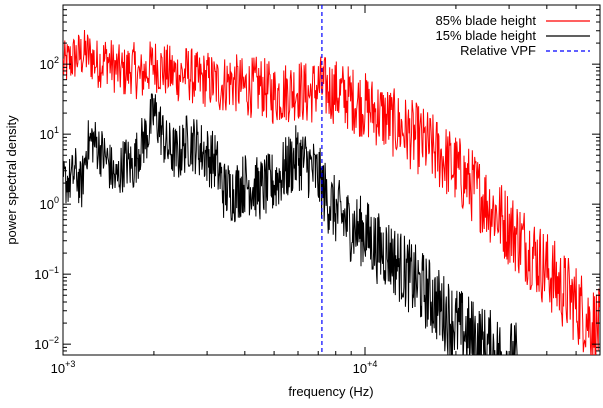 The image size is (603, 408). I want to click on y-tick-label: 10⁰, so click(49, 203).